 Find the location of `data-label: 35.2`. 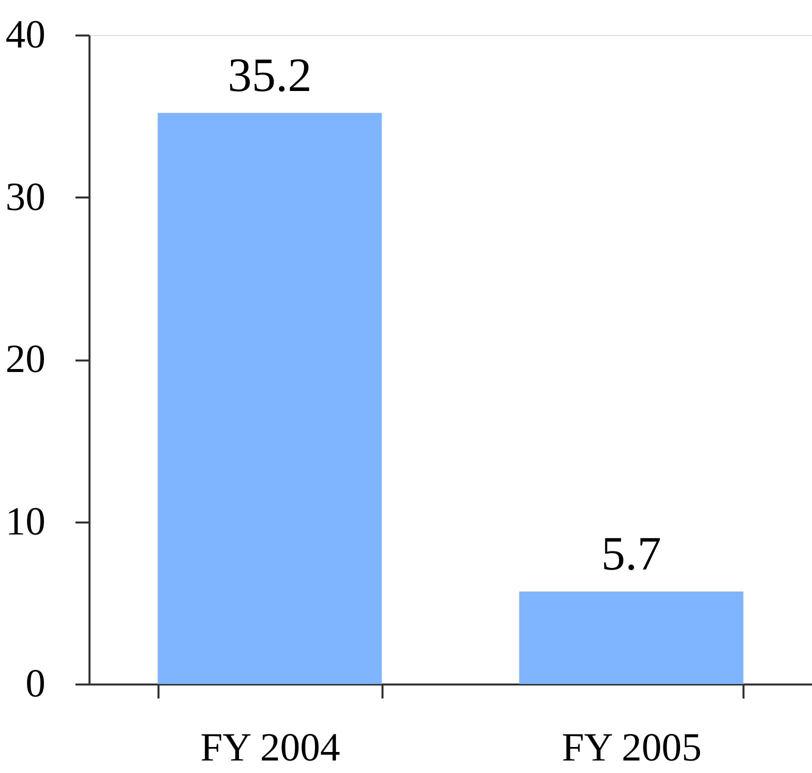

data-label: 35.2 is located at coordinates (270, 75).